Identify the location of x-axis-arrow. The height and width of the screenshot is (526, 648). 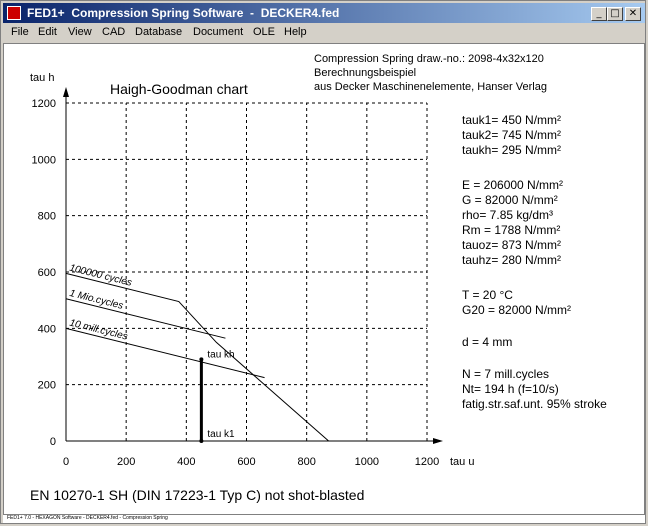
(438, 441).